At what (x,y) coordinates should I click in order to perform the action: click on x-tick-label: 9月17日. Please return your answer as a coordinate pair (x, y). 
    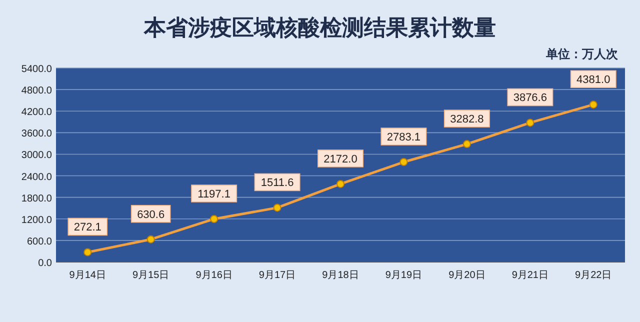
    Looking at the image, I should click on (277, 275).